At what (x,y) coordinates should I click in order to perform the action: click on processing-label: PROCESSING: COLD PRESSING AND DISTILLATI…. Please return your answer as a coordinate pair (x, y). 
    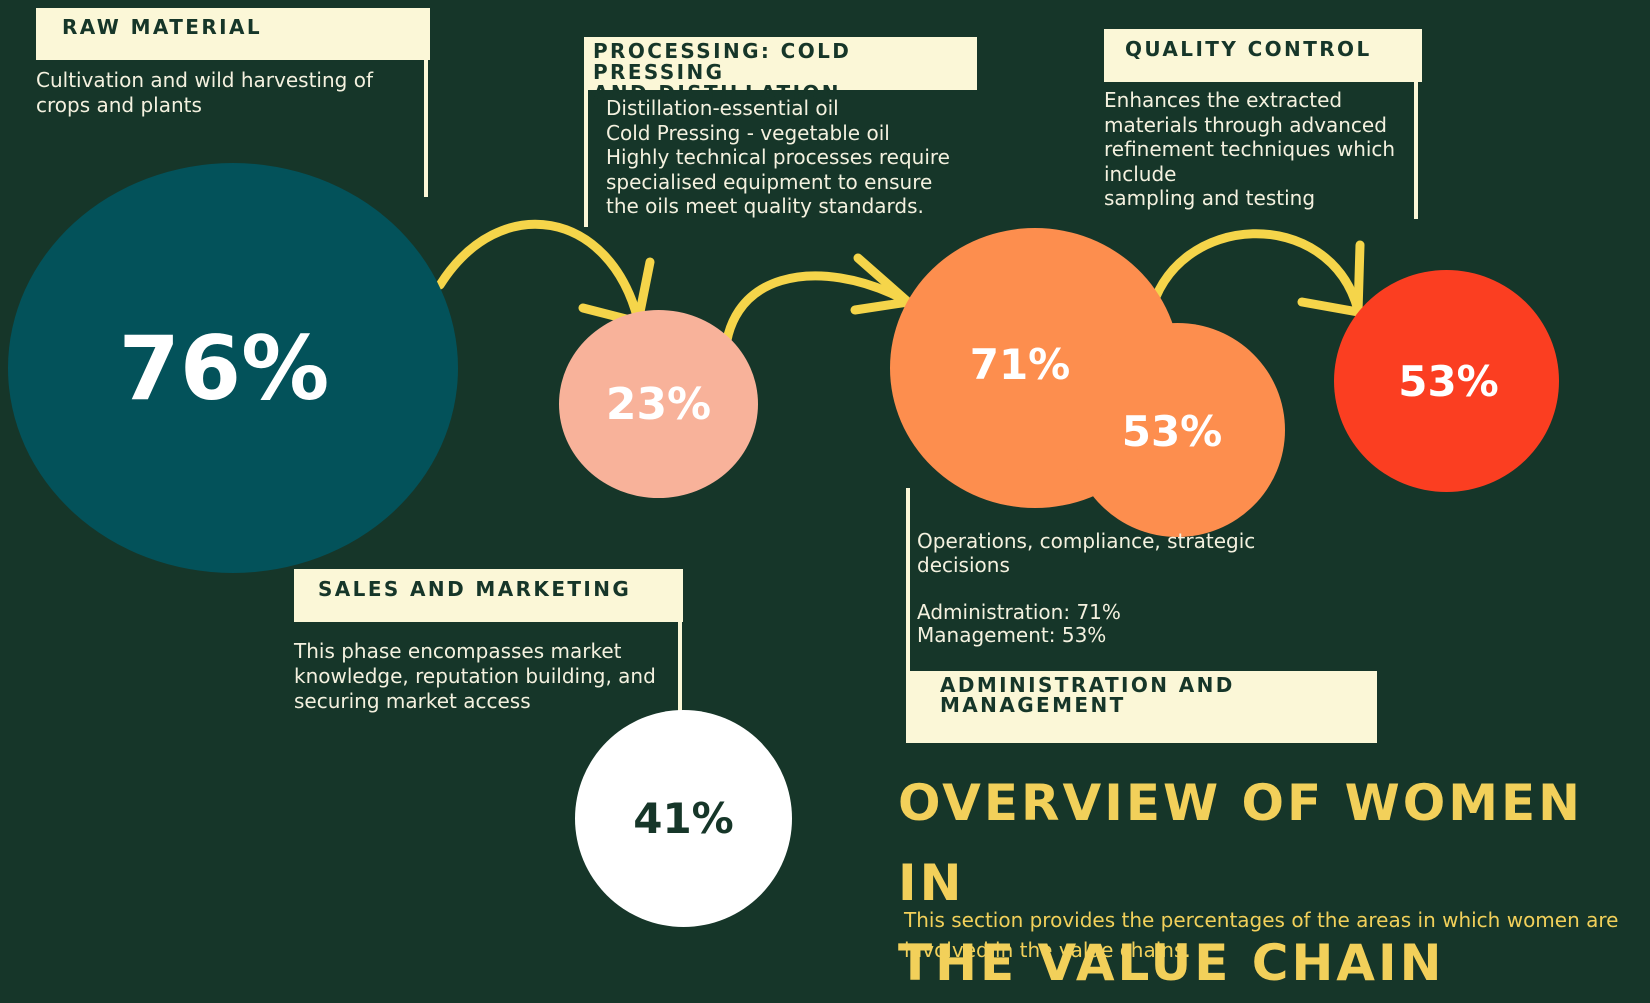
    Looking at the image, I should click on (780, 70).